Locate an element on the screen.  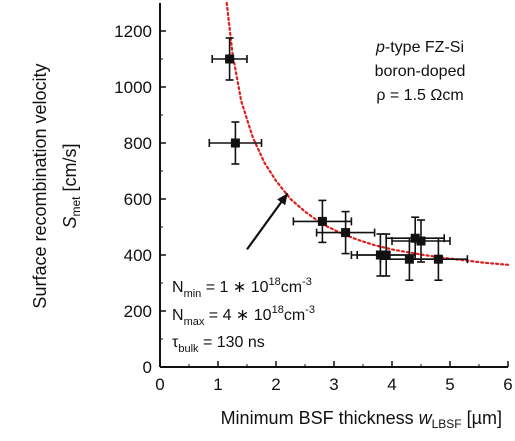
x-axis-subscript: LBSF is located at coordinates (447, 424).